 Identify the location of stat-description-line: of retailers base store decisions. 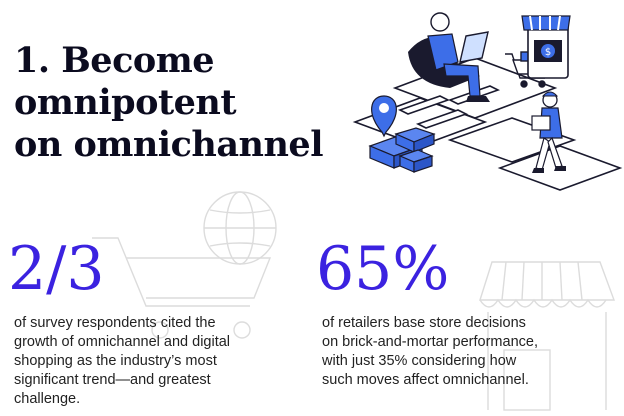
(424, 323).